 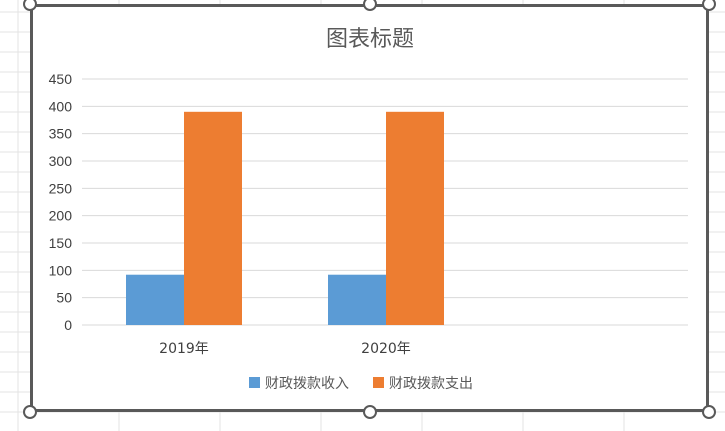 What do you see at coordinates (61, 134) in the screenshot?
I see `y-tick-label: 350` at bounding box center [61, 134].